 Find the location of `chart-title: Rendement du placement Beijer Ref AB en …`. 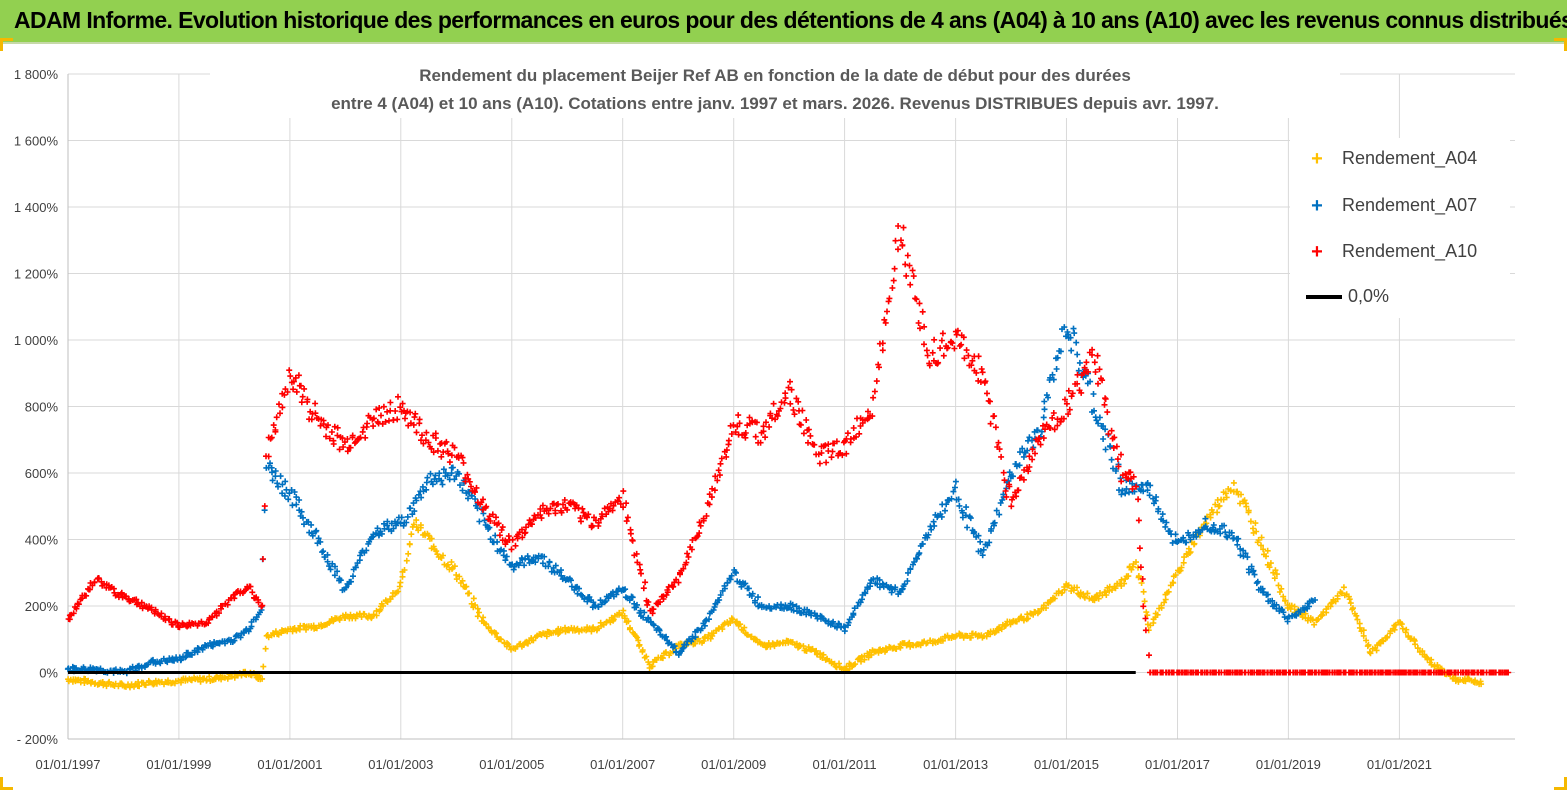

chart-title: Rendement du placement Beijer Ref AB en … is located at coordinates (775, 90).